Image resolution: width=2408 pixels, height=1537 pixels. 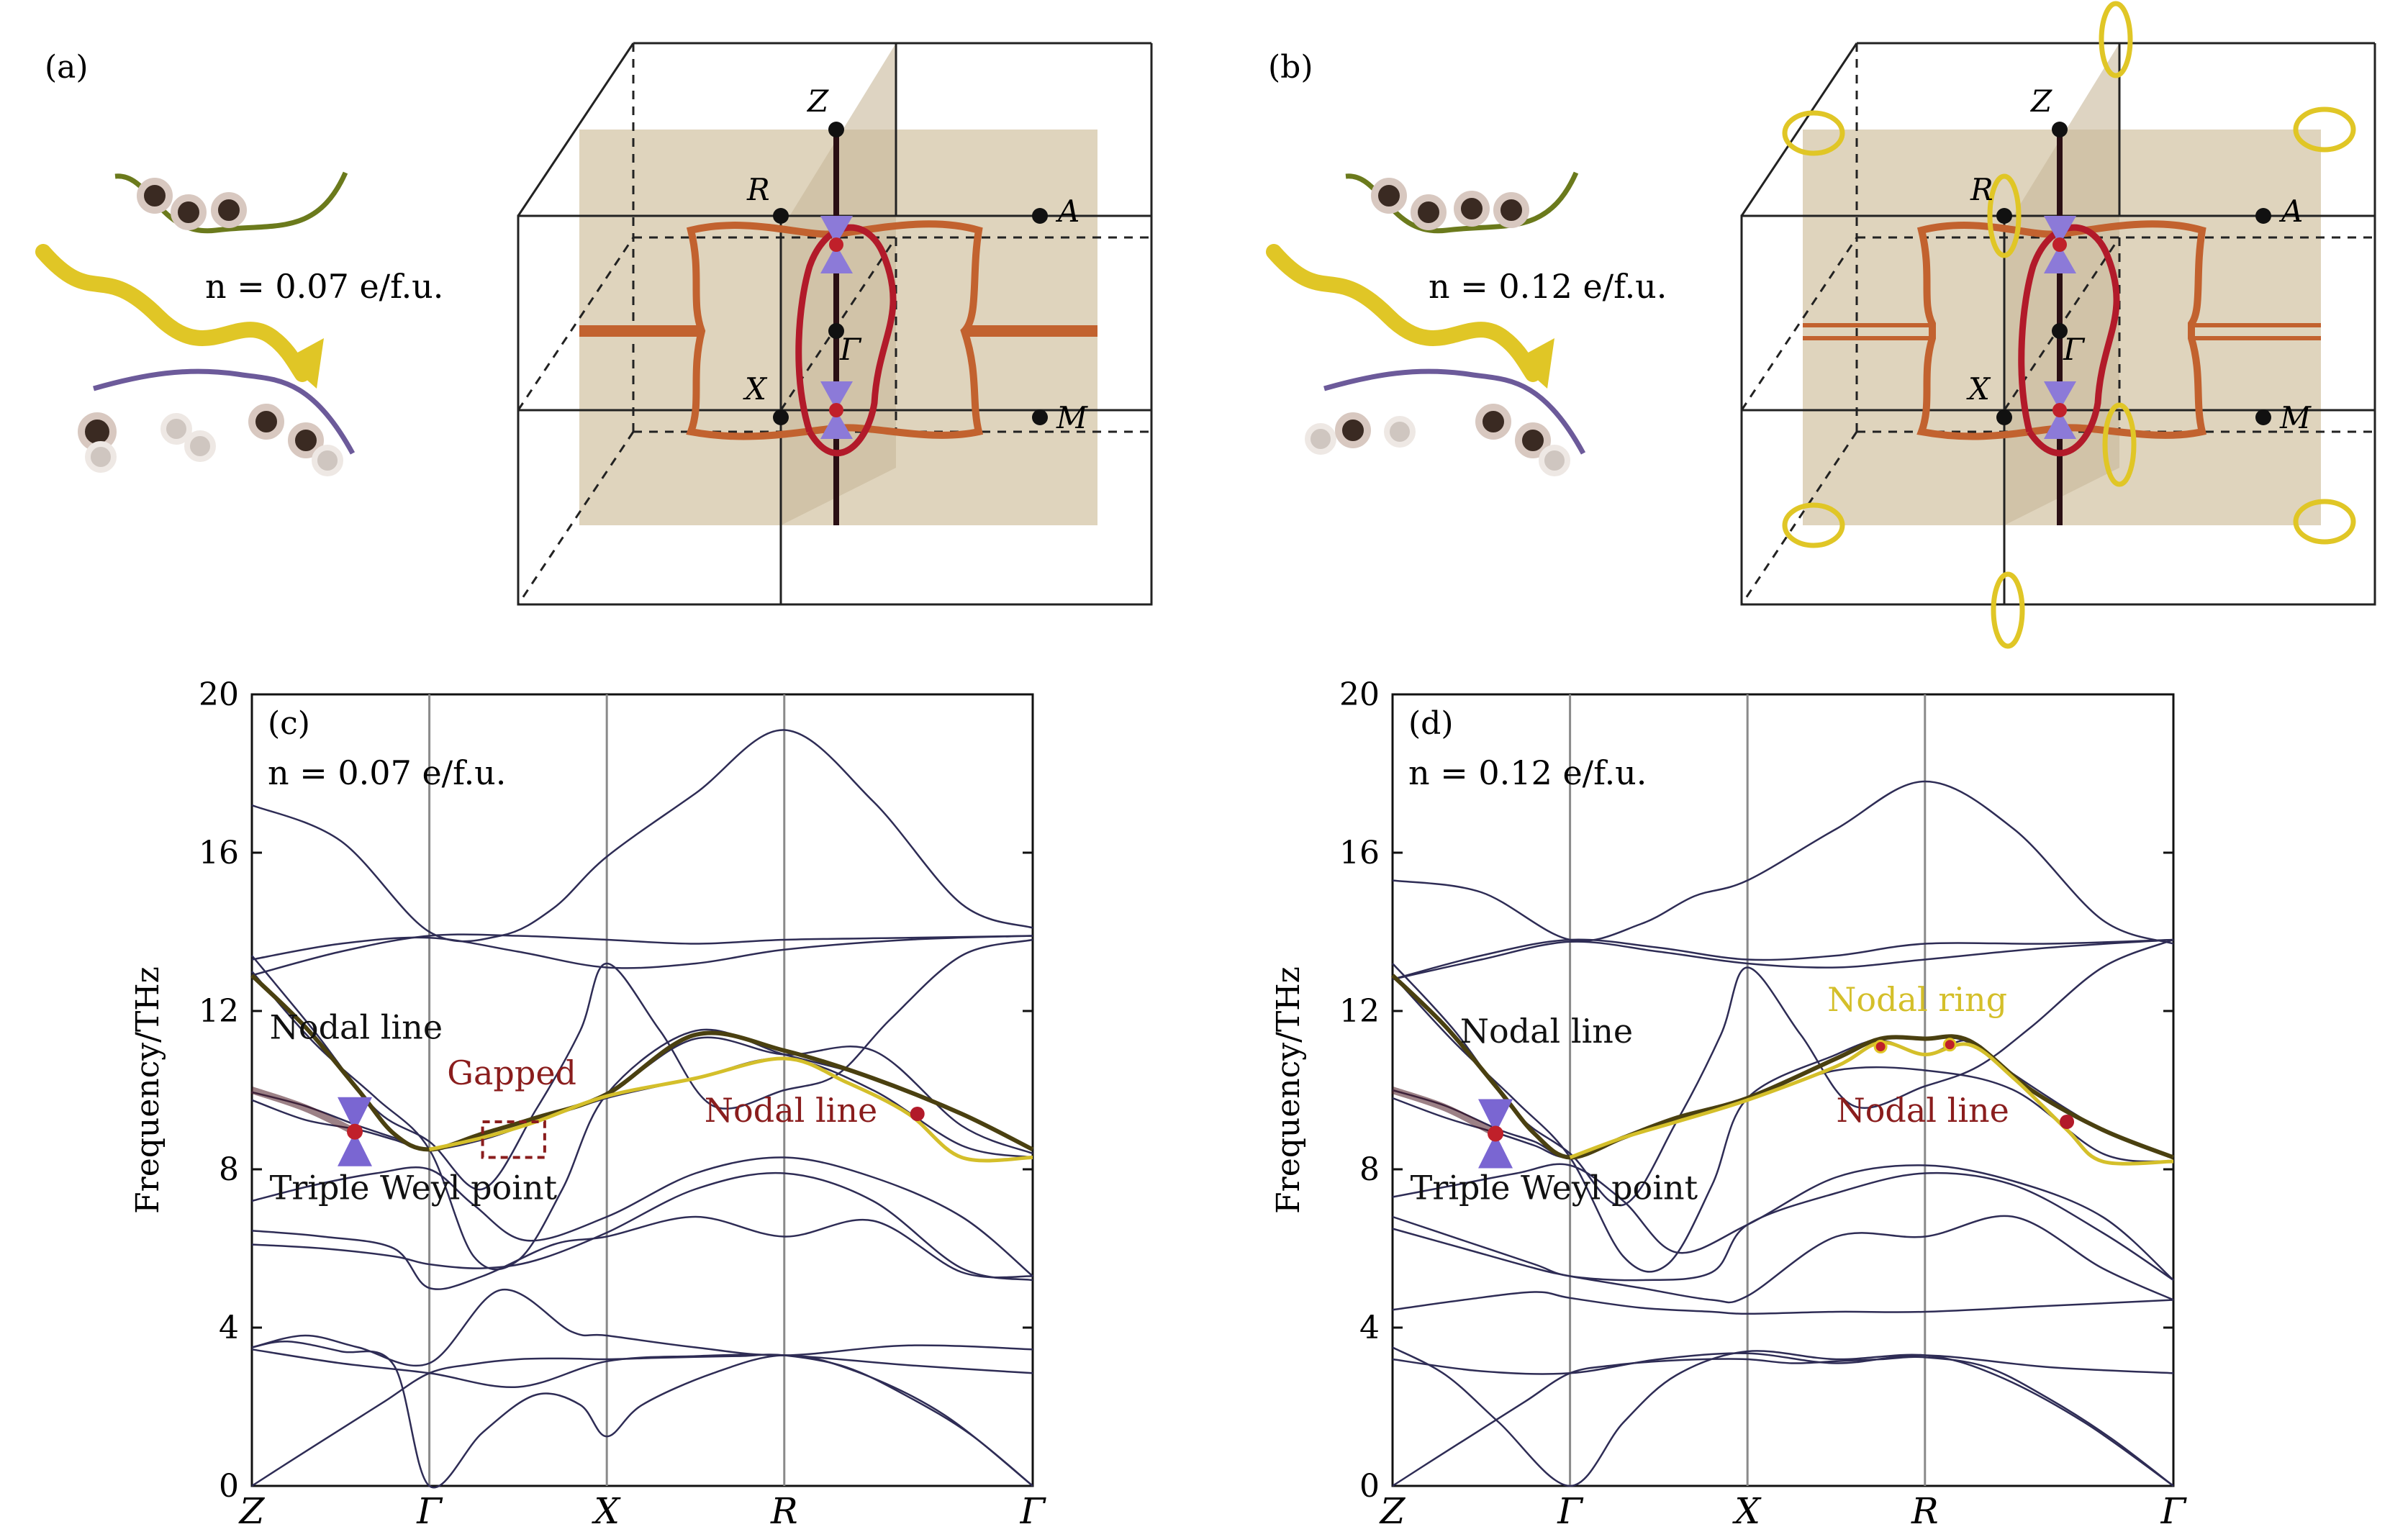 What do you see at coordinates (1925, 1511) in the screenshot?
I see `x-tick-label: R` at bounding box center [1925, 1511].